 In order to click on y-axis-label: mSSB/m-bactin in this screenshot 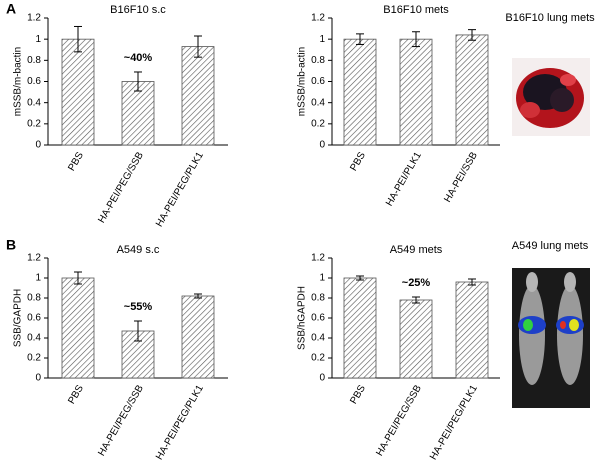, I will do `click(18, 81)`.